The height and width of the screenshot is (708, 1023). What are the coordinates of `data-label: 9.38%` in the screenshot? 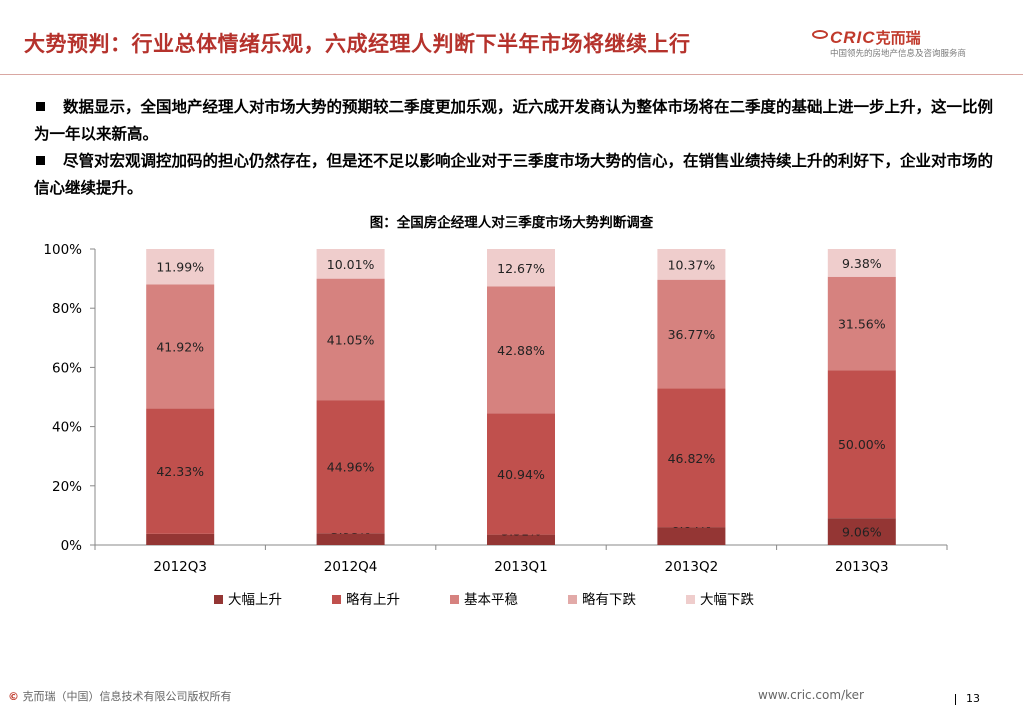 It's located at (862, 263).